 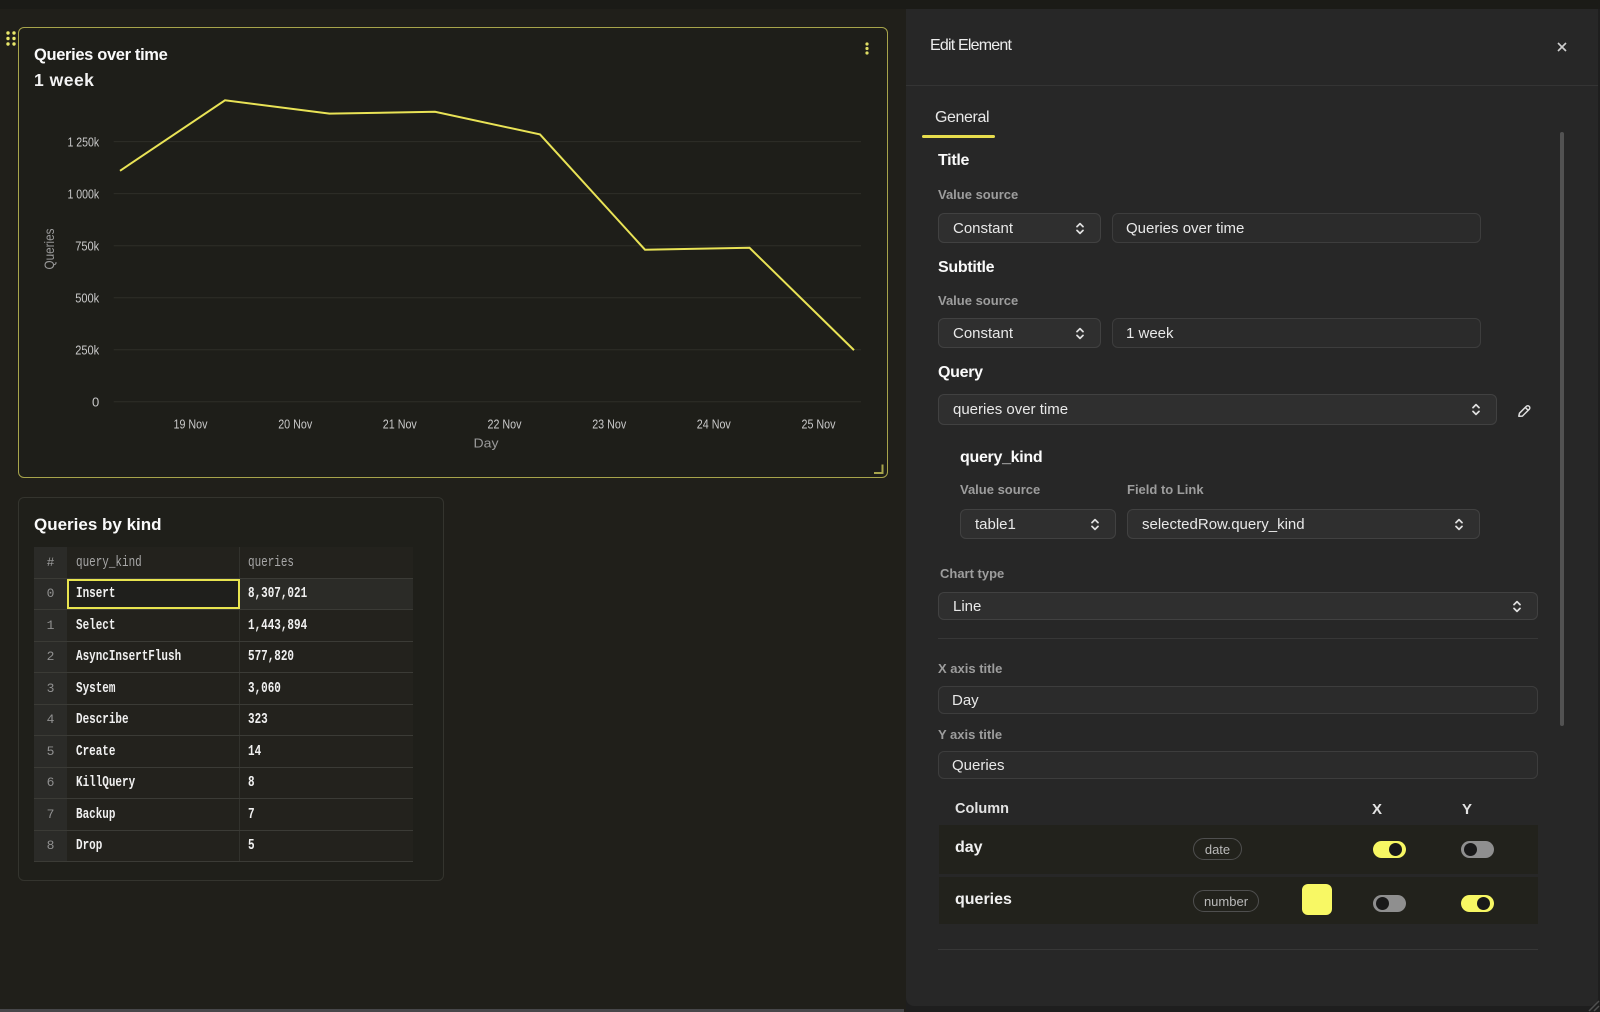 I want to click on svg-text: 250k, so click(x=87, y=350).